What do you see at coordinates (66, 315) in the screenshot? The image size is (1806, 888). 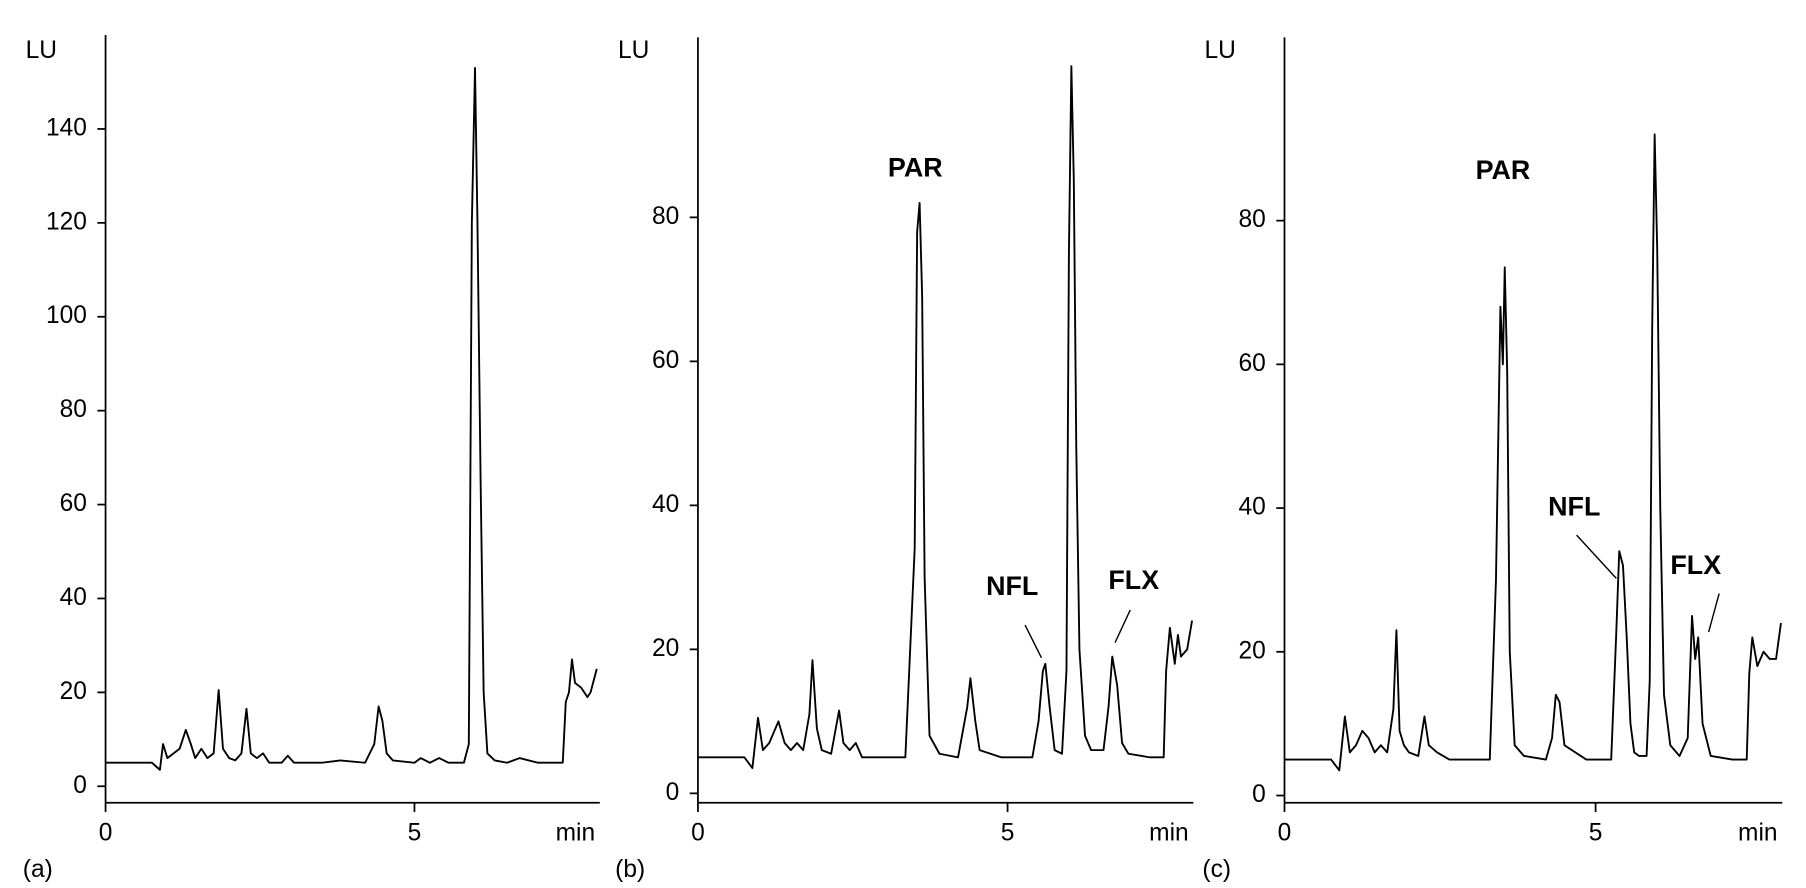 I see `y-tick-label: 100` at bounding box center [66, 315].